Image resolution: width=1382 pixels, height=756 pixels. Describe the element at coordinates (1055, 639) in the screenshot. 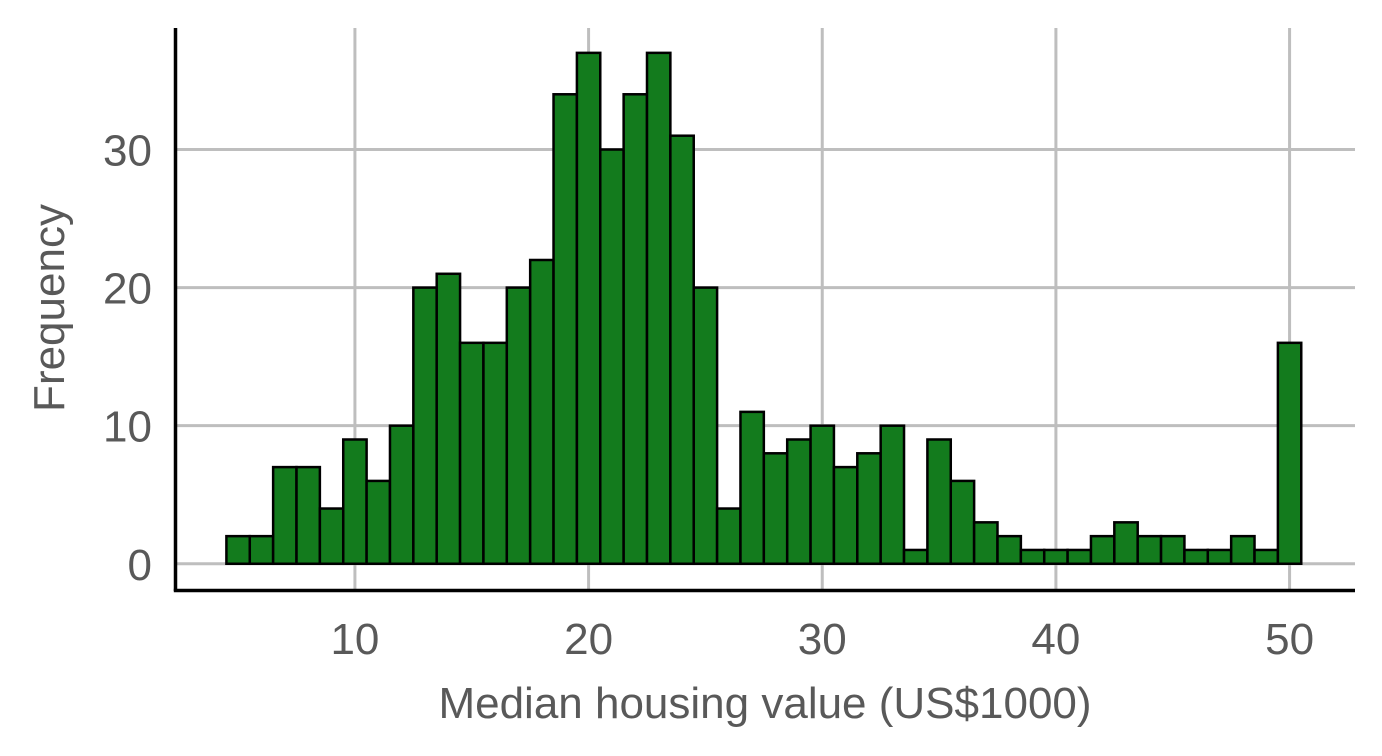

I see `x-tick-label: 40` at that location.